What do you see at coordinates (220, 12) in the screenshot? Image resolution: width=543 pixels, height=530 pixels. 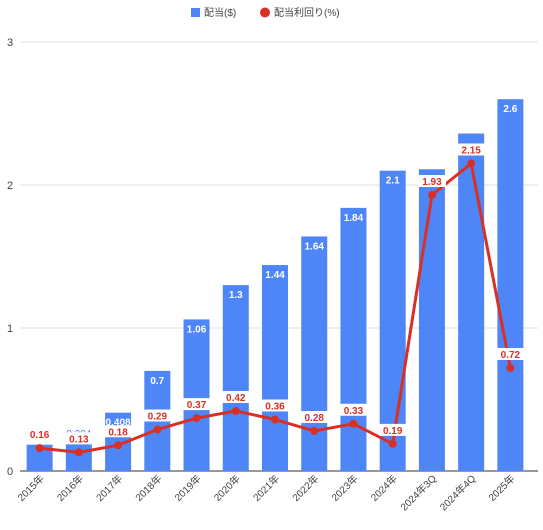 I see `legend-label-bar: 配当($)` at bounding box center [220, 12].